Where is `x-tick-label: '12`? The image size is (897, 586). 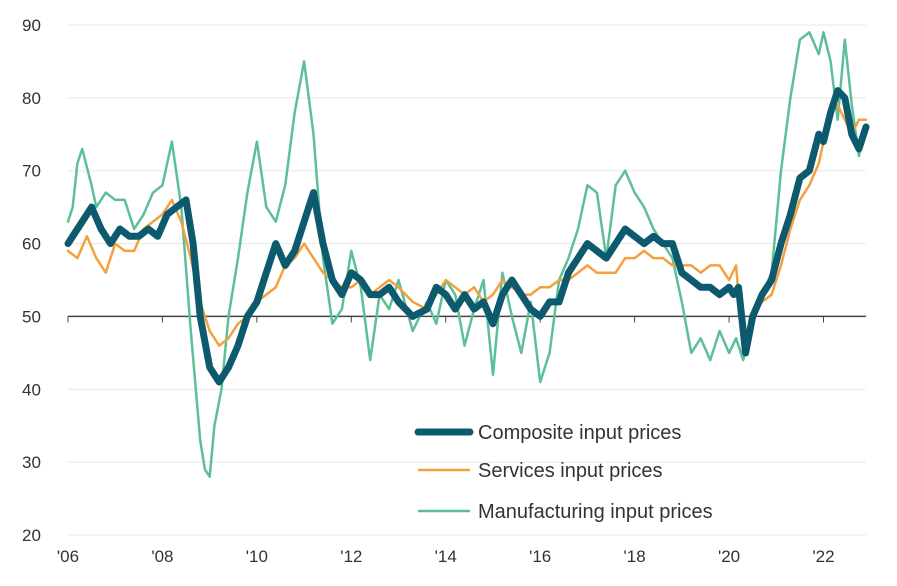 x-tick-label: '12 is located at coordinates (351, 556).